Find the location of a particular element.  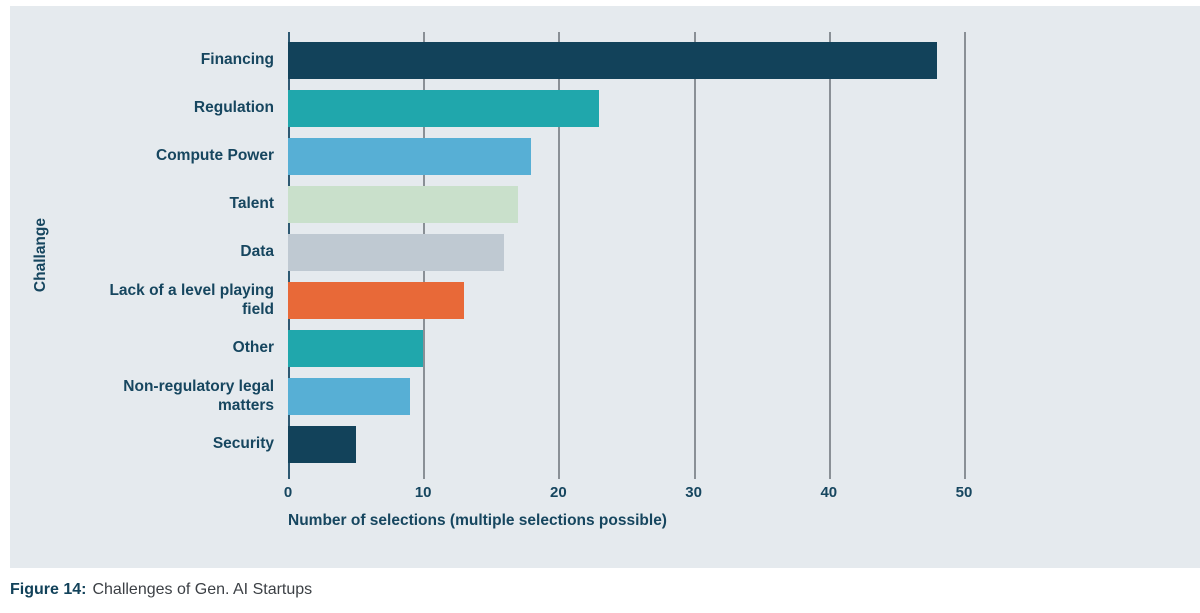

bar-row: Regulation is located at coordinates (605, 108).